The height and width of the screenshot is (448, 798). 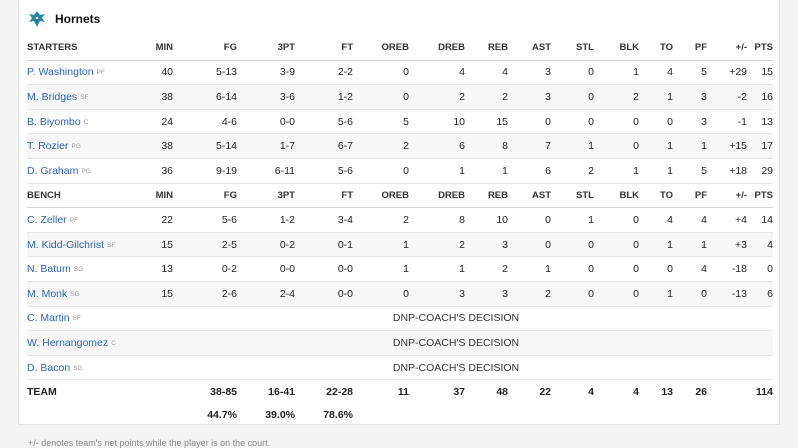 What do you see at coordinates (437, 146) in the screenshot?
I see `stat-cell: 6` at bounding box center [437, 146].